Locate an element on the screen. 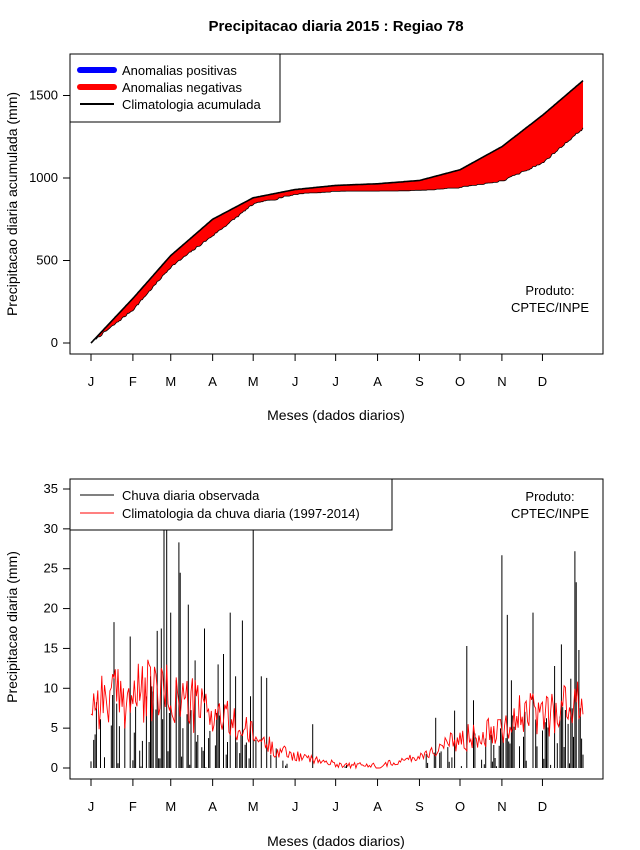  y-tick-label: 1000 is located at coordinates (43, 177).